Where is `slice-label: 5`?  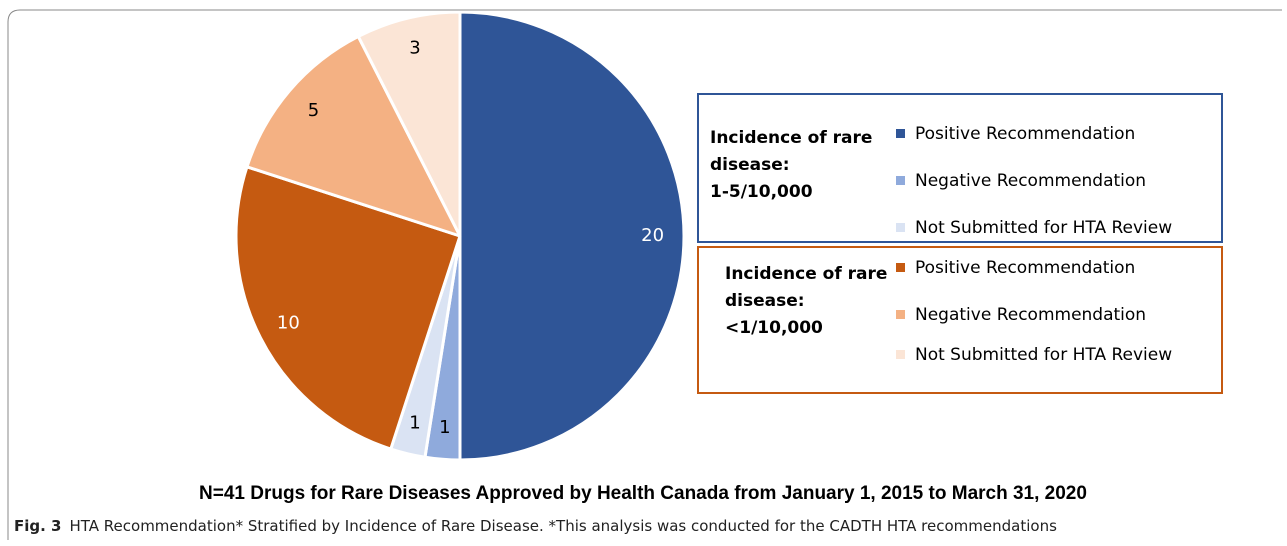 slice-label: 5 is located at coordinates (313, 110).